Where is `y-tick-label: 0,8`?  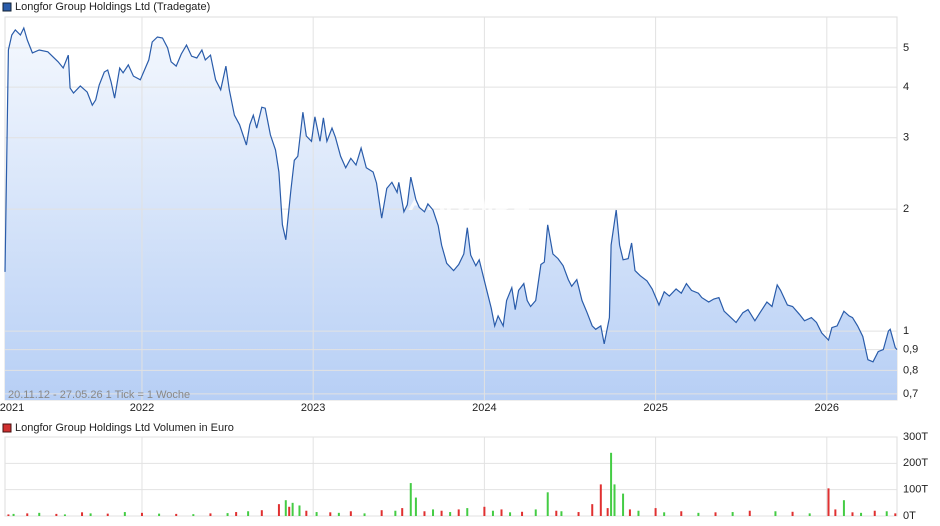
y-tick-label: 0,8 is located at coordinates (910, 370).